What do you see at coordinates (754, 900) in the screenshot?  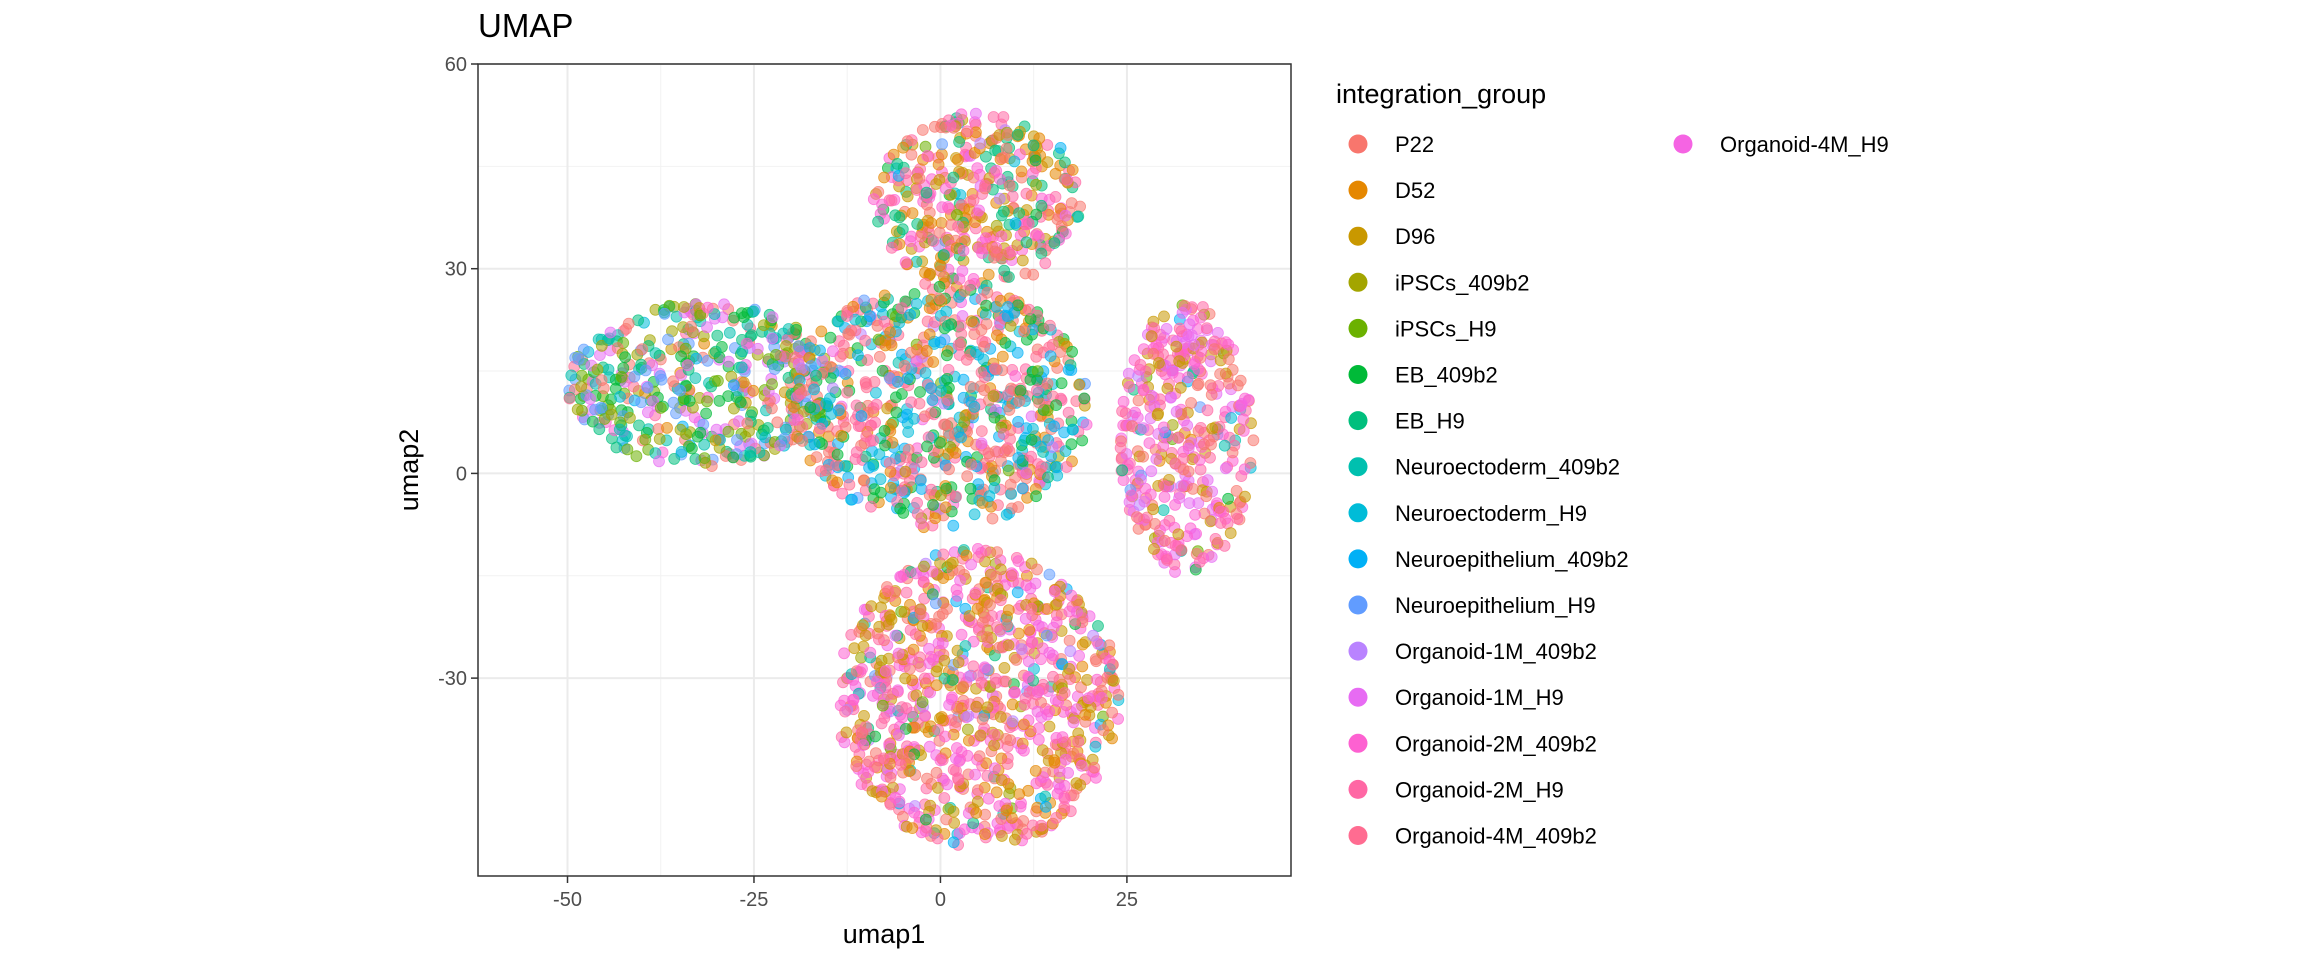 I see `x-tick-label: -25` at bounding box center [754, 900].